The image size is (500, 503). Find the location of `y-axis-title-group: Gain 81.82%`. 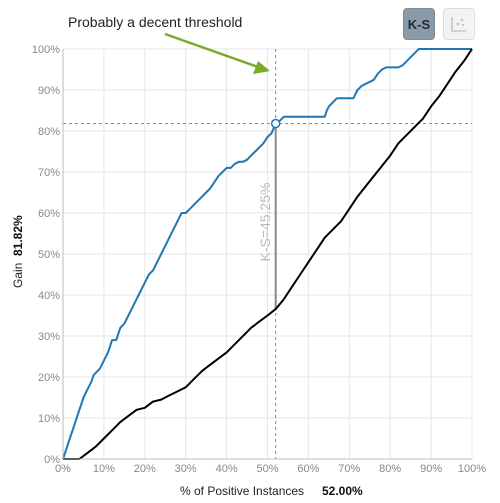

y-axis-title-group: Gain 81.82% is located at coordinates (18, 251).